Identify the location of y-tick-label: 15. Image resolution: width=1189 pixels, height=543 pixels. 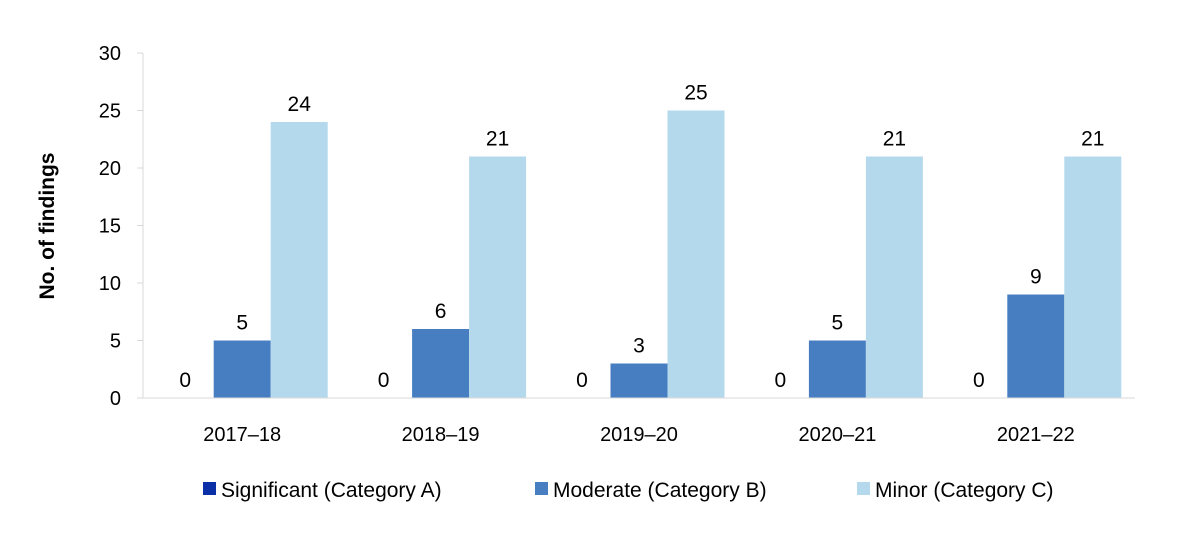
(110, 227).